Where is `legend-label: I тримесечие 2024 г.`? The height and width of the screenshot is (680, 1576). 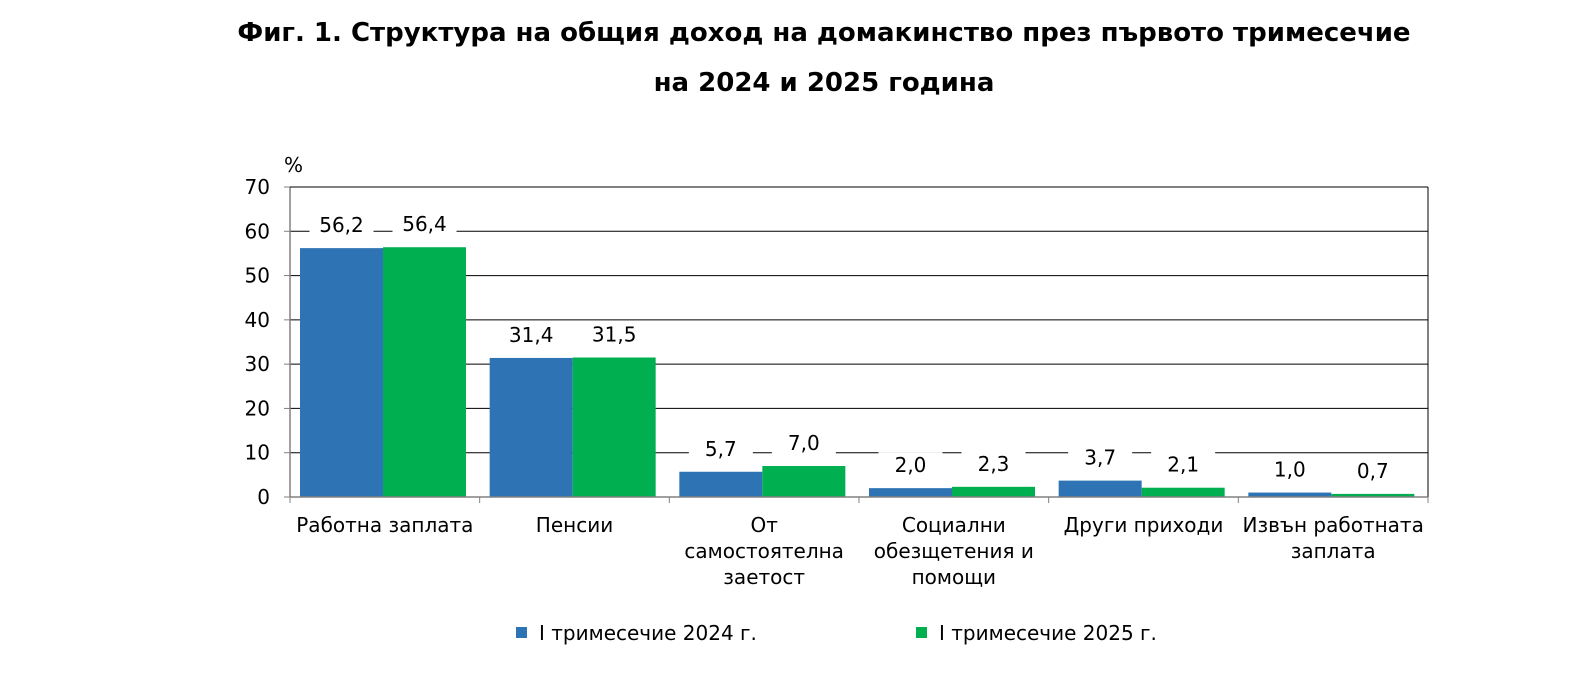 legend-label: I тримесечие 2024 г. is located at coordinates (648, 633).